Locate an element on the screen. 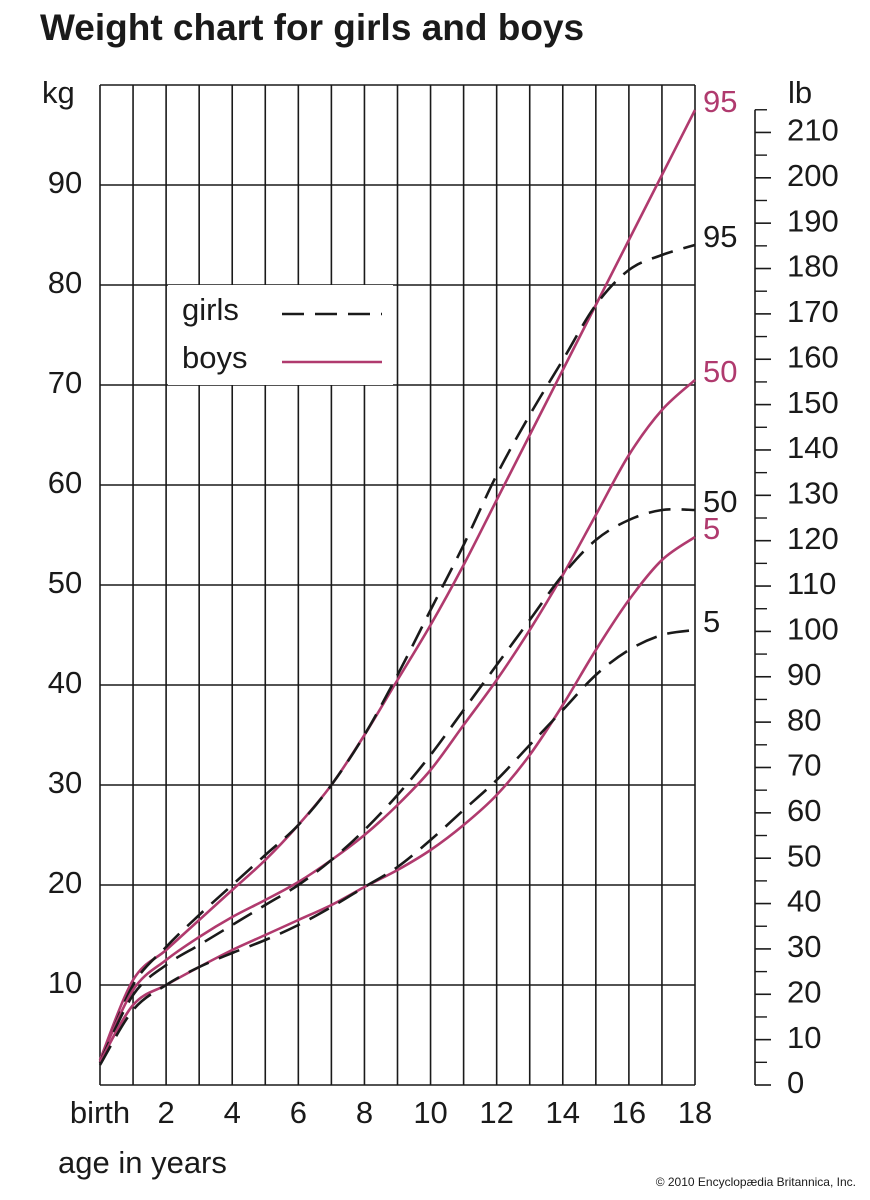  y2-tick-label: 150 is located at coordinates (813, 402).